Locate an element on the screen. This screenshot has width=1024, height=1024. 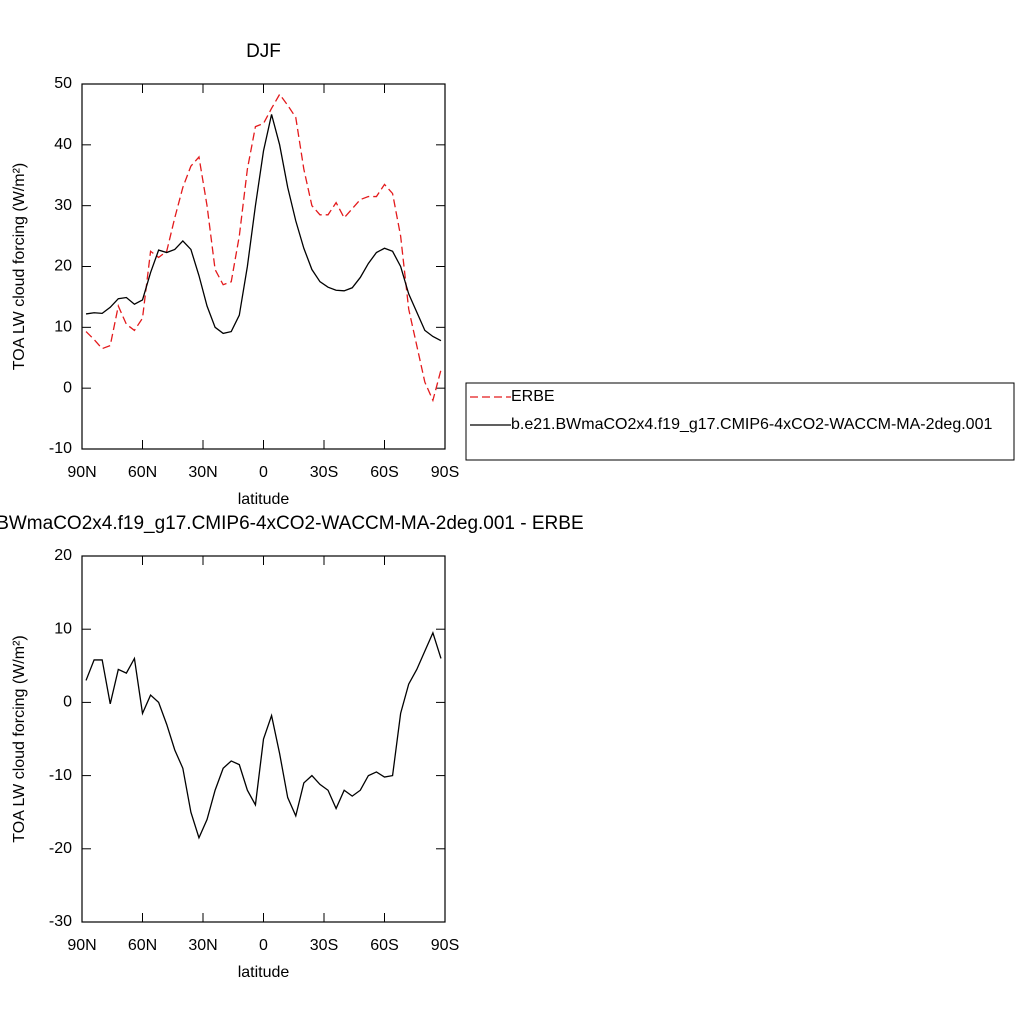
chart-title: DJF is located at coordinates (263, 51).